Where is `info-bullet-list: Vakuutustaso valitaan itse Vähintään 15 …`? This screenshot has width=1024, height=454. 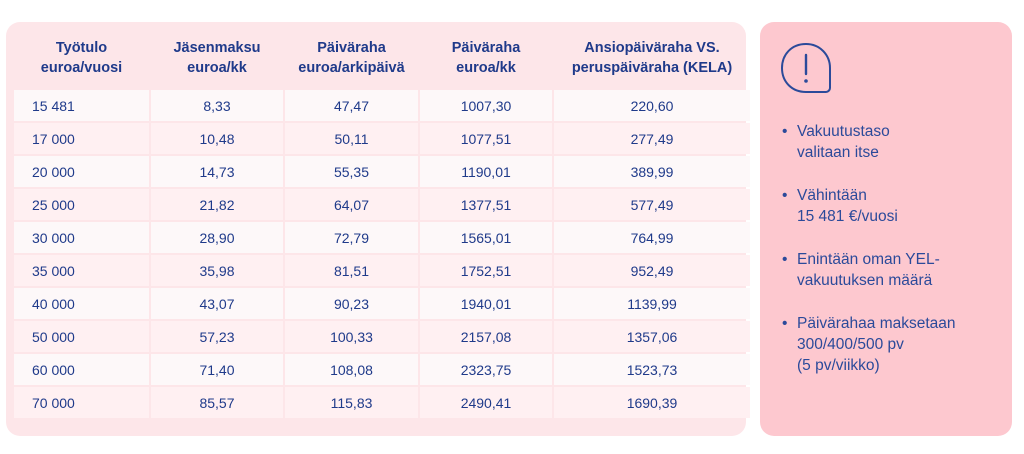 info-bullet-list: Vakuutustaso valitaan itse Vähintään 15 … is located at coordinates (890, 248).